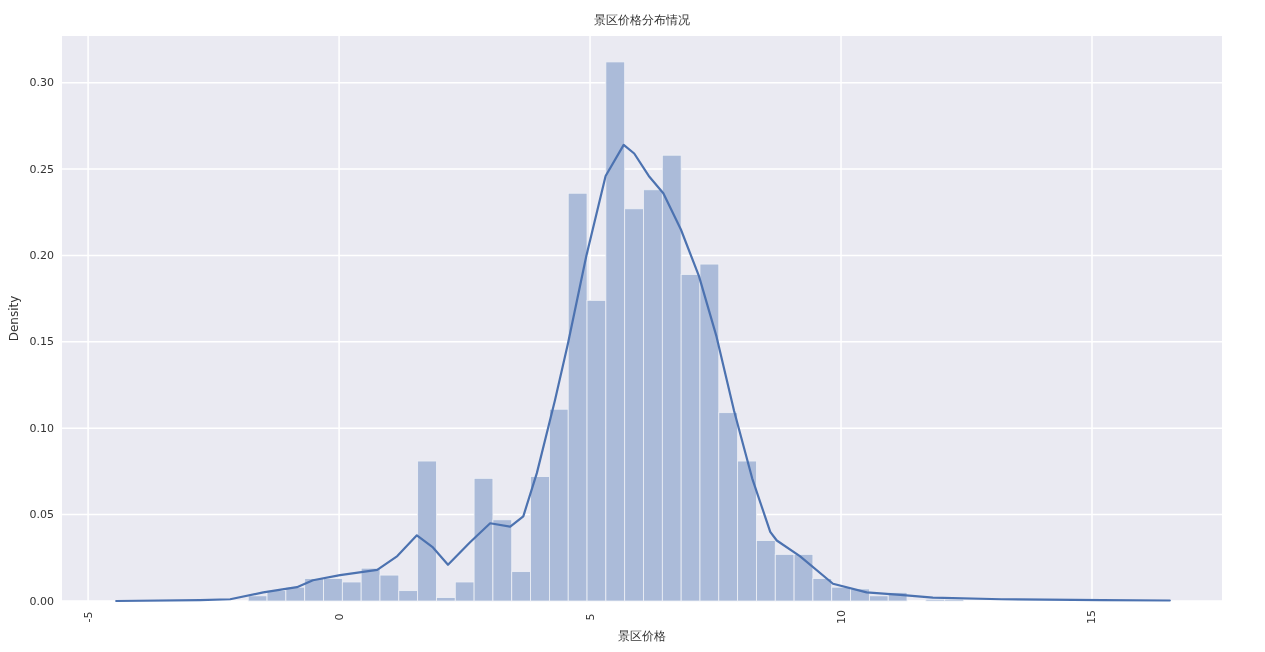 This screenshot has width=1265, height=652. I want to click on x-tick-label: 5, so click(590, 617).